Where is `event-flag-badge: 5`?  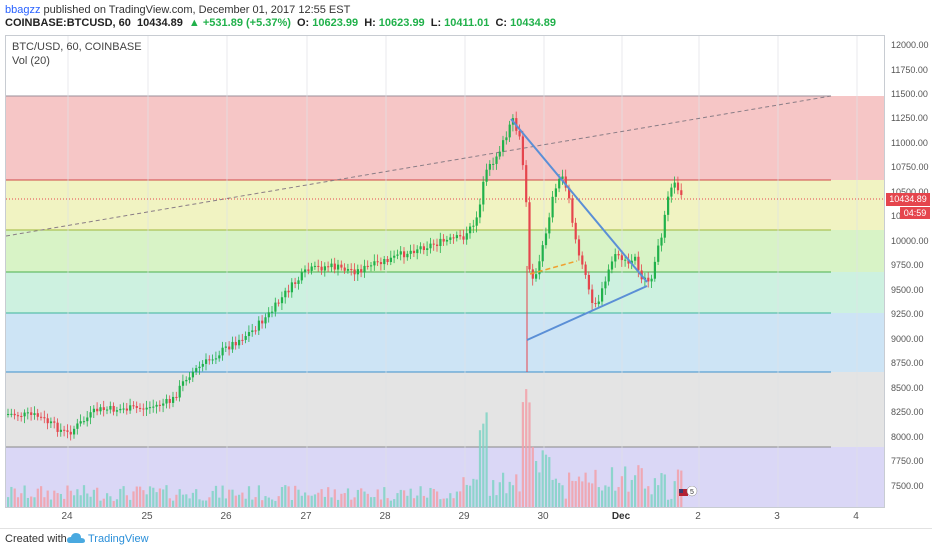 event-flag-badge: 5 is located at coordinates (688, 492).